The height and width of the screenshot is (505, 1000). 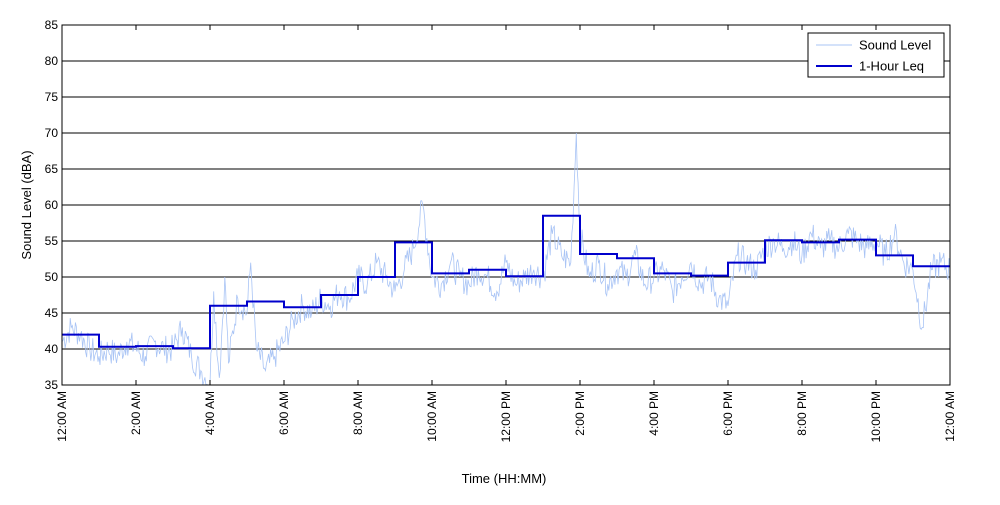 I want to click on x-tick-label-3: 6:00 AM, so click(x=284, y=413).